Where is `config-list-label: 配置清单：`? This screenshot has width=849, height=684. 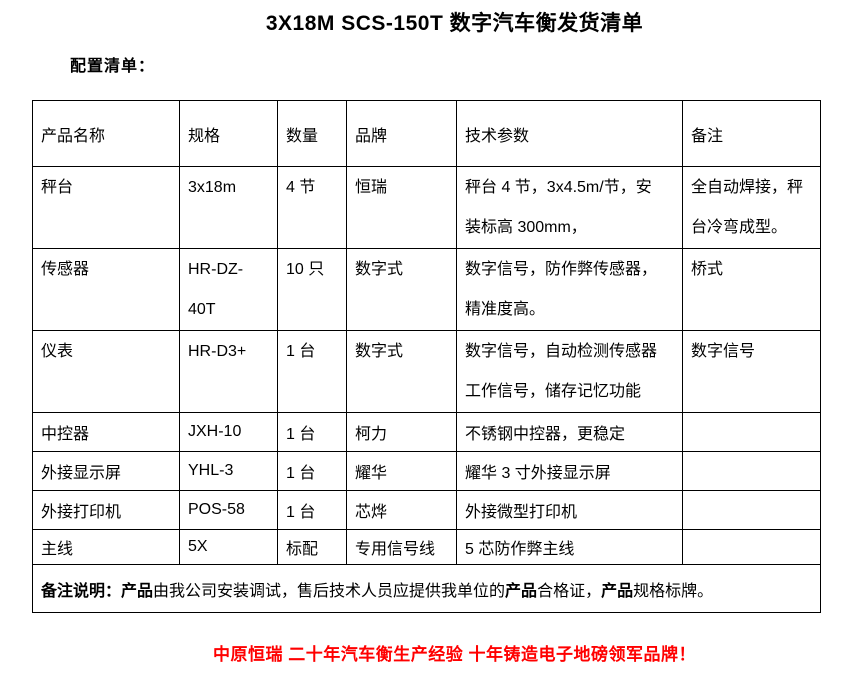 config-list-label: 配置清单： is located at coordinates (113, 66).